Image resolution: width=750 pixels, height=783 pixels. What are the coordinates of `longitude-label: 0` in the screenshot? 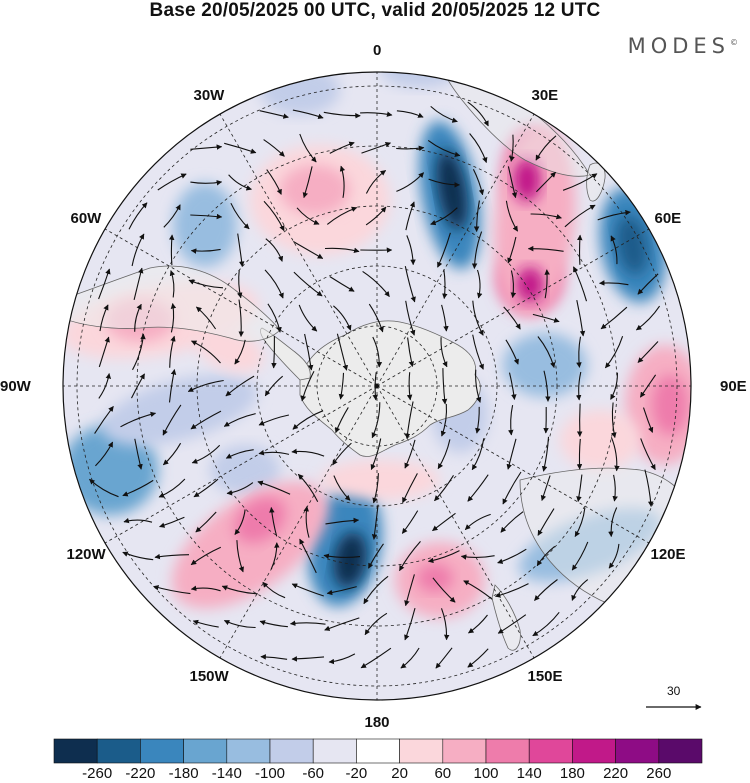 It's located at (377, 50).